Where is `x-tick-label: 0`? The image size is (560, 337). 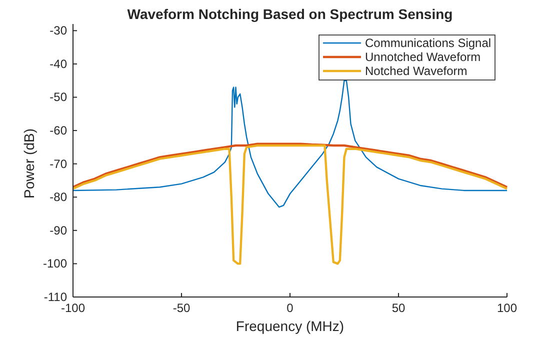 x-tick-label: 0 is located at coordinates (290, 308).